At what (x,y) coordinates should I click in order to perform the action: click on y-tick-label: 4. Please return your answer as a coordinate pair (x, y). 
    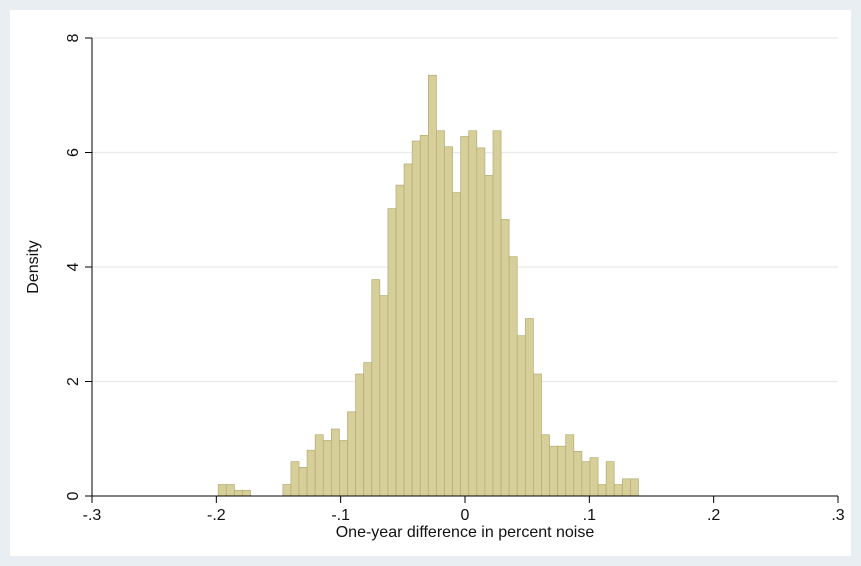
    Looking at the image, I should click on (73, 266).